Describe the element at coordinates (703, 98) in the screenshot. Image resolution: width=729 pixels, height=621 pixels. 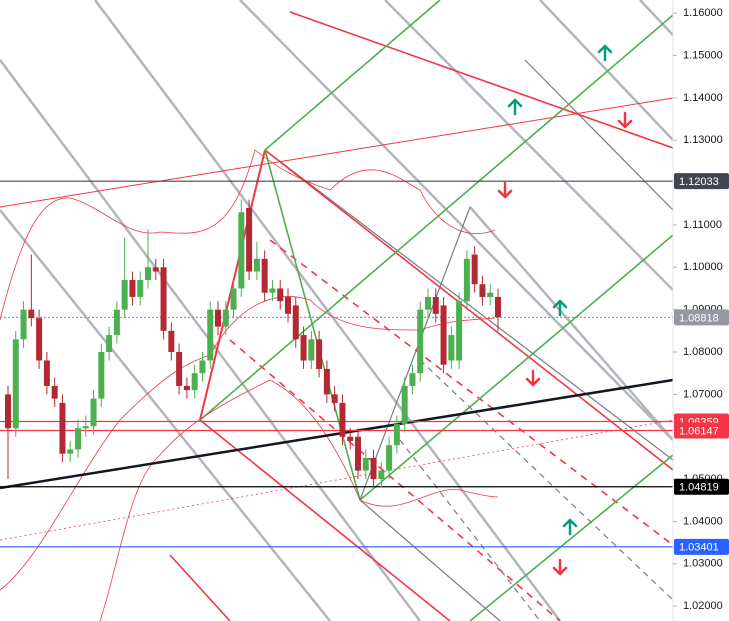
I see `y-tick-label: 1.14000` at that location.